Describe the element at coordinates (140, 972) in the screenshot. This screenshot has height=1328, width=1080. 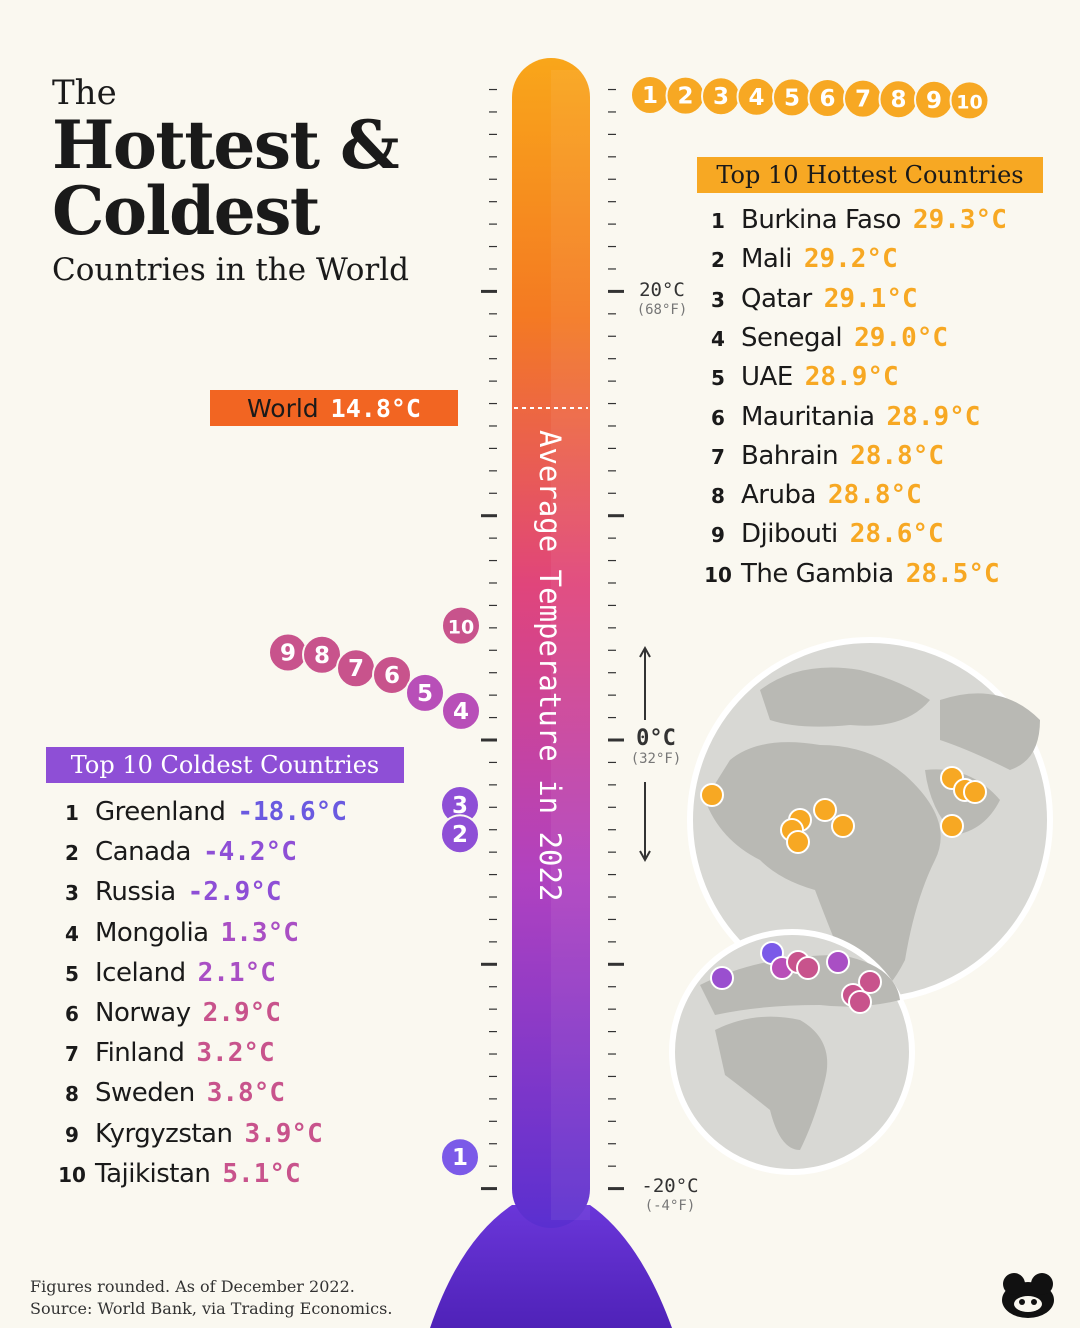
I see `cold-country: Iceland` at that location.